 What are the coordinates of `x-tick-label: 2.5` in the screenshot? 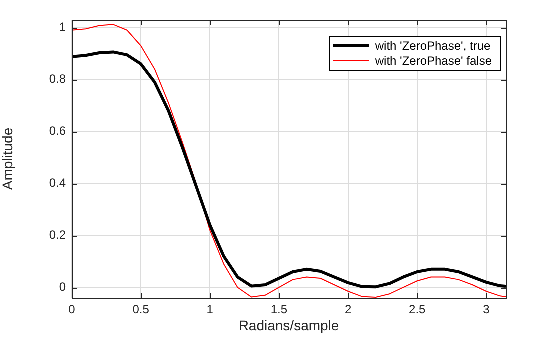 It's located at (417, 309).